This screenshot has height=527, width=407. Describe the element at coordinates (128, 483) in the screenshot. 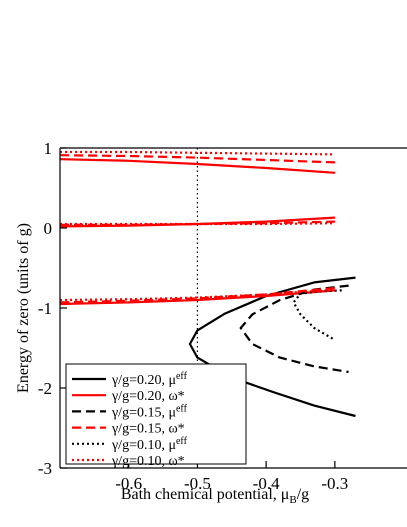

I see `x-tick-label: -0.6` at that location.